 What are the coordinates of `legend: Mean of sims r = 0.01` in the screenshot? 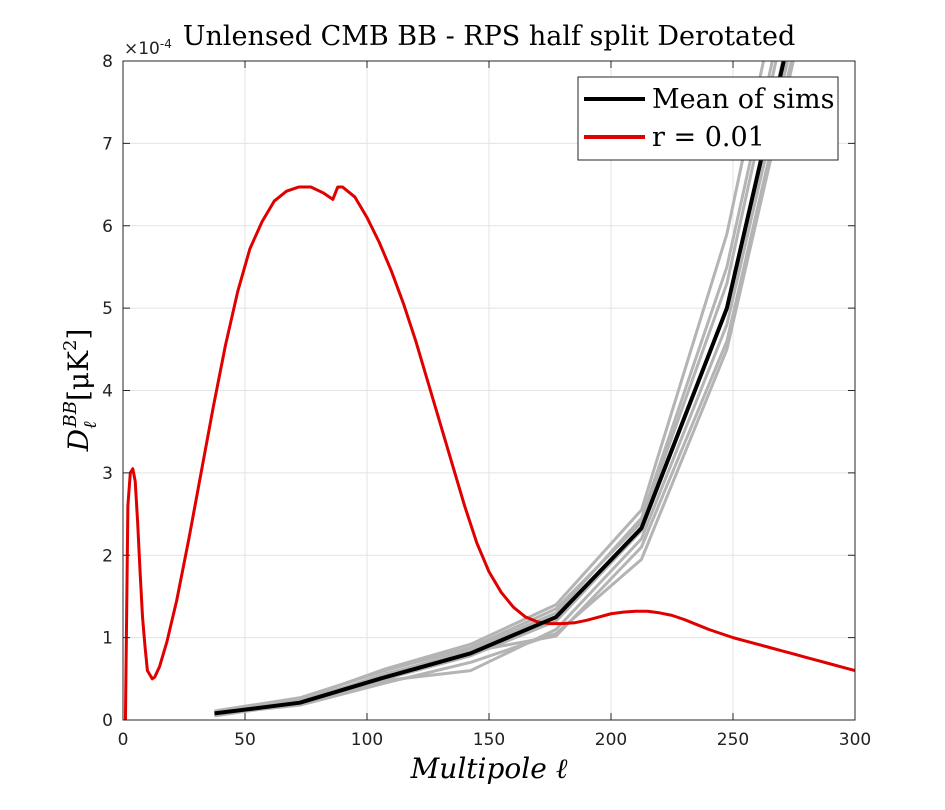 It's located at (708, 118).